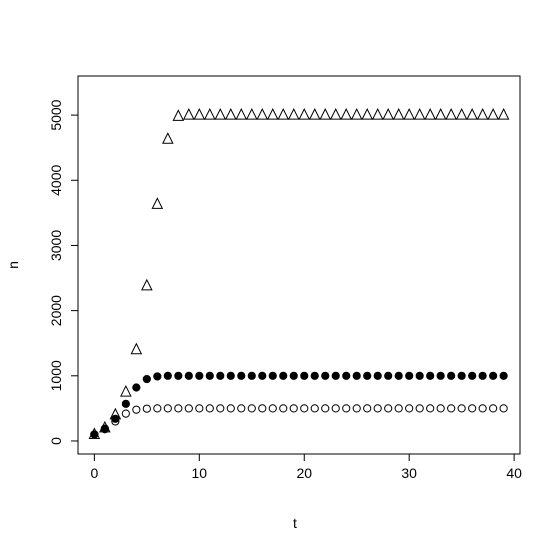 The image size is (553, 552). Describe the element at coordinates (56, 114) in the screenshot. I see `y-tick-label: 5000` at that location.